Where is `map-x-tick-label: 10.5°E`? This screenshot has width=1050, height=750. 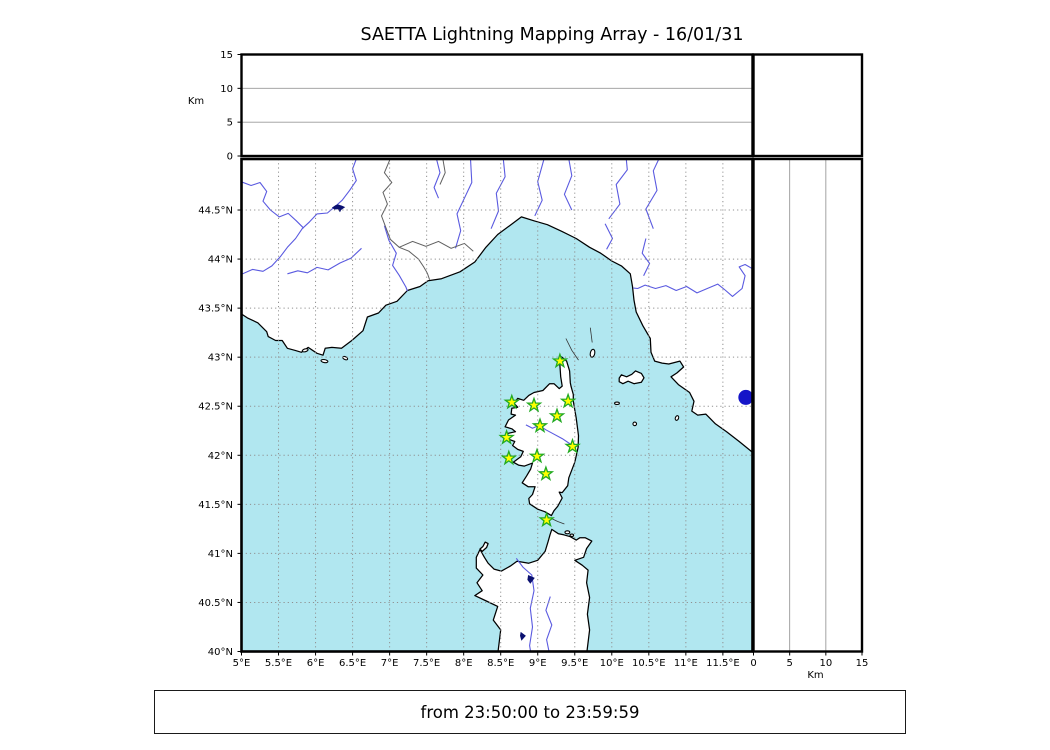 map-x-tick-label: 10.5°E is located at coordinates (649, 663).